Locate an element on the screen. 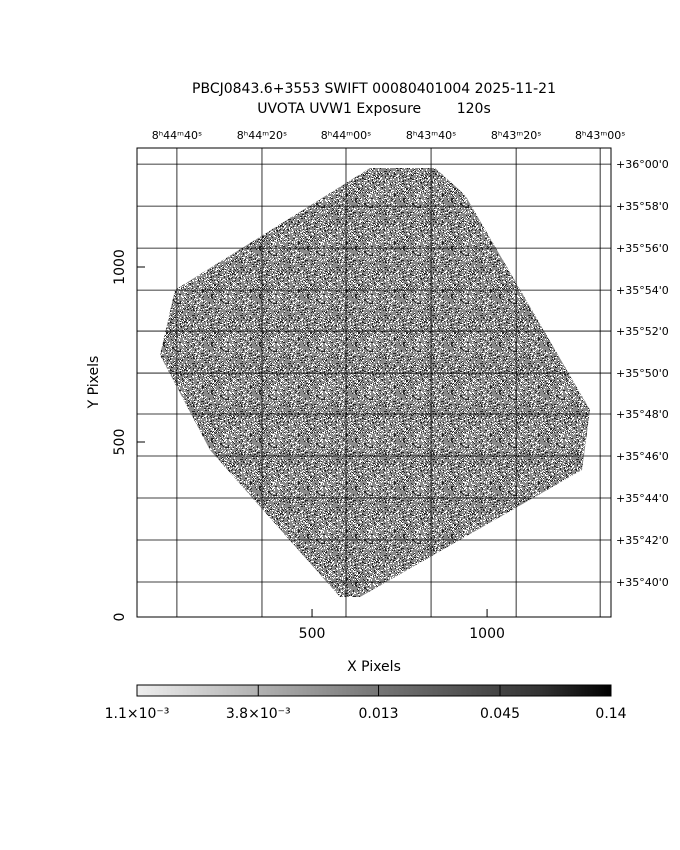 The width and height of the screenshot is (680, 850). ra-tick-label: 8ʰ44ᵐ40ˢ is located at coordinates (177, 135).